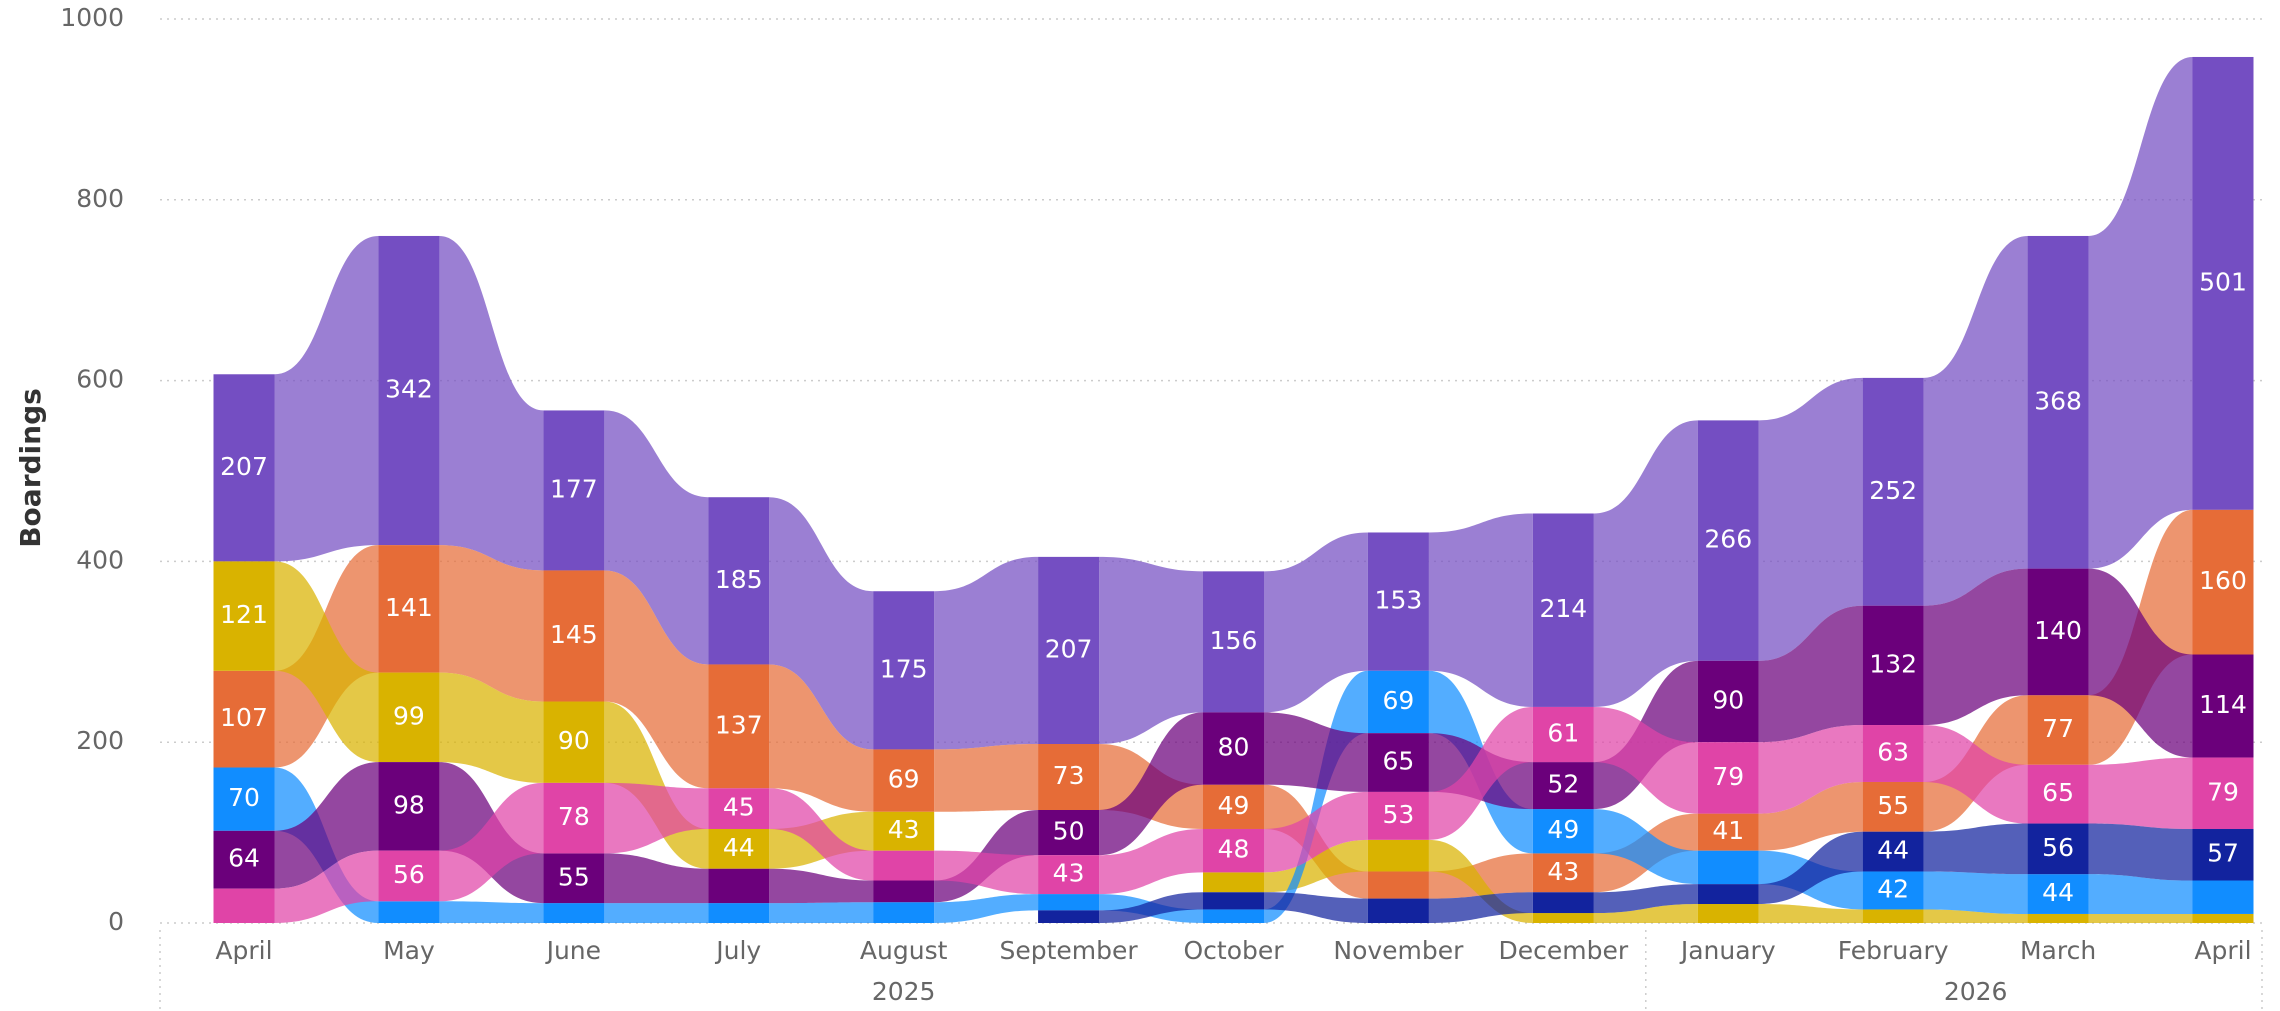 The height and width of the screenshot is (1011, 2280). Describe the element at coordinates (409, 715) in the screenshot. I see `data-label: 99` at that location.